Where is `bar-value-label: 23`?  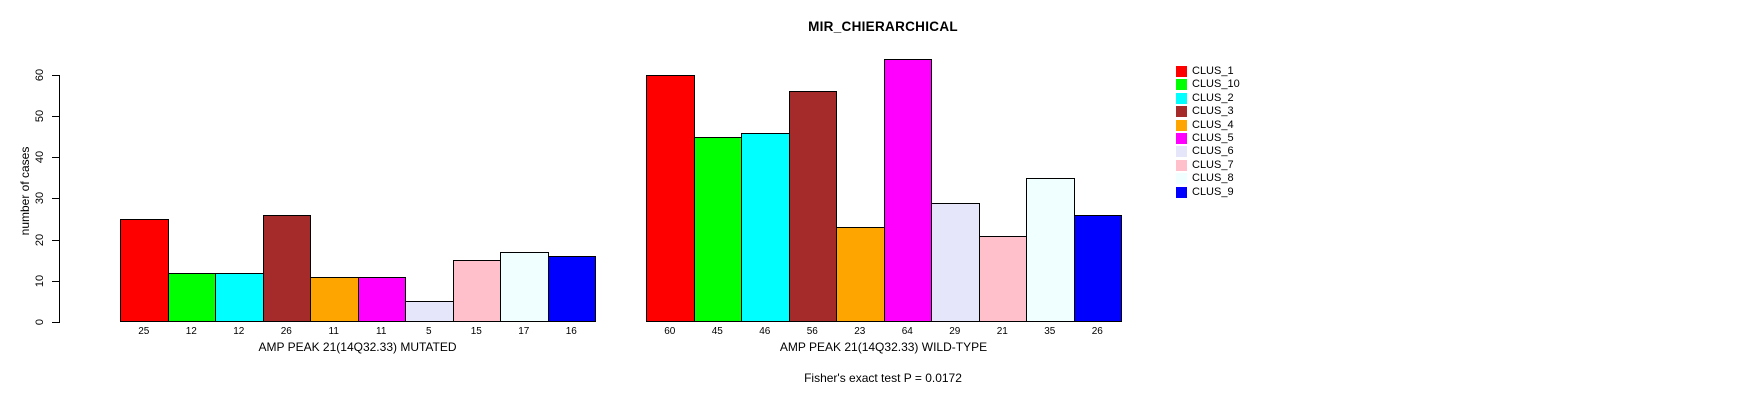 bar-value-label: 23 is located at coordinates (860, 331).